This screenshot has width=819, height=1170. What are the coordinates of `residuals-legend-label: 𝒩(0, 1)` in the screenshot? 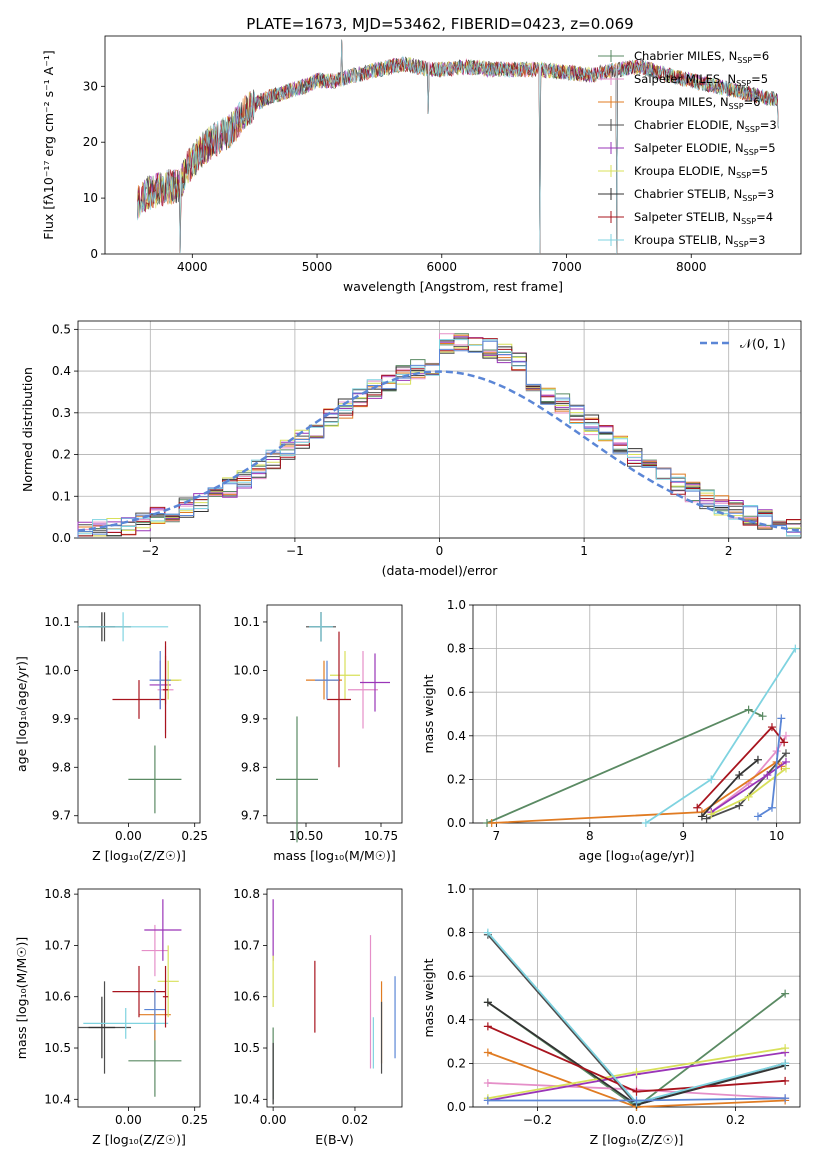 It's located at (763, 343).